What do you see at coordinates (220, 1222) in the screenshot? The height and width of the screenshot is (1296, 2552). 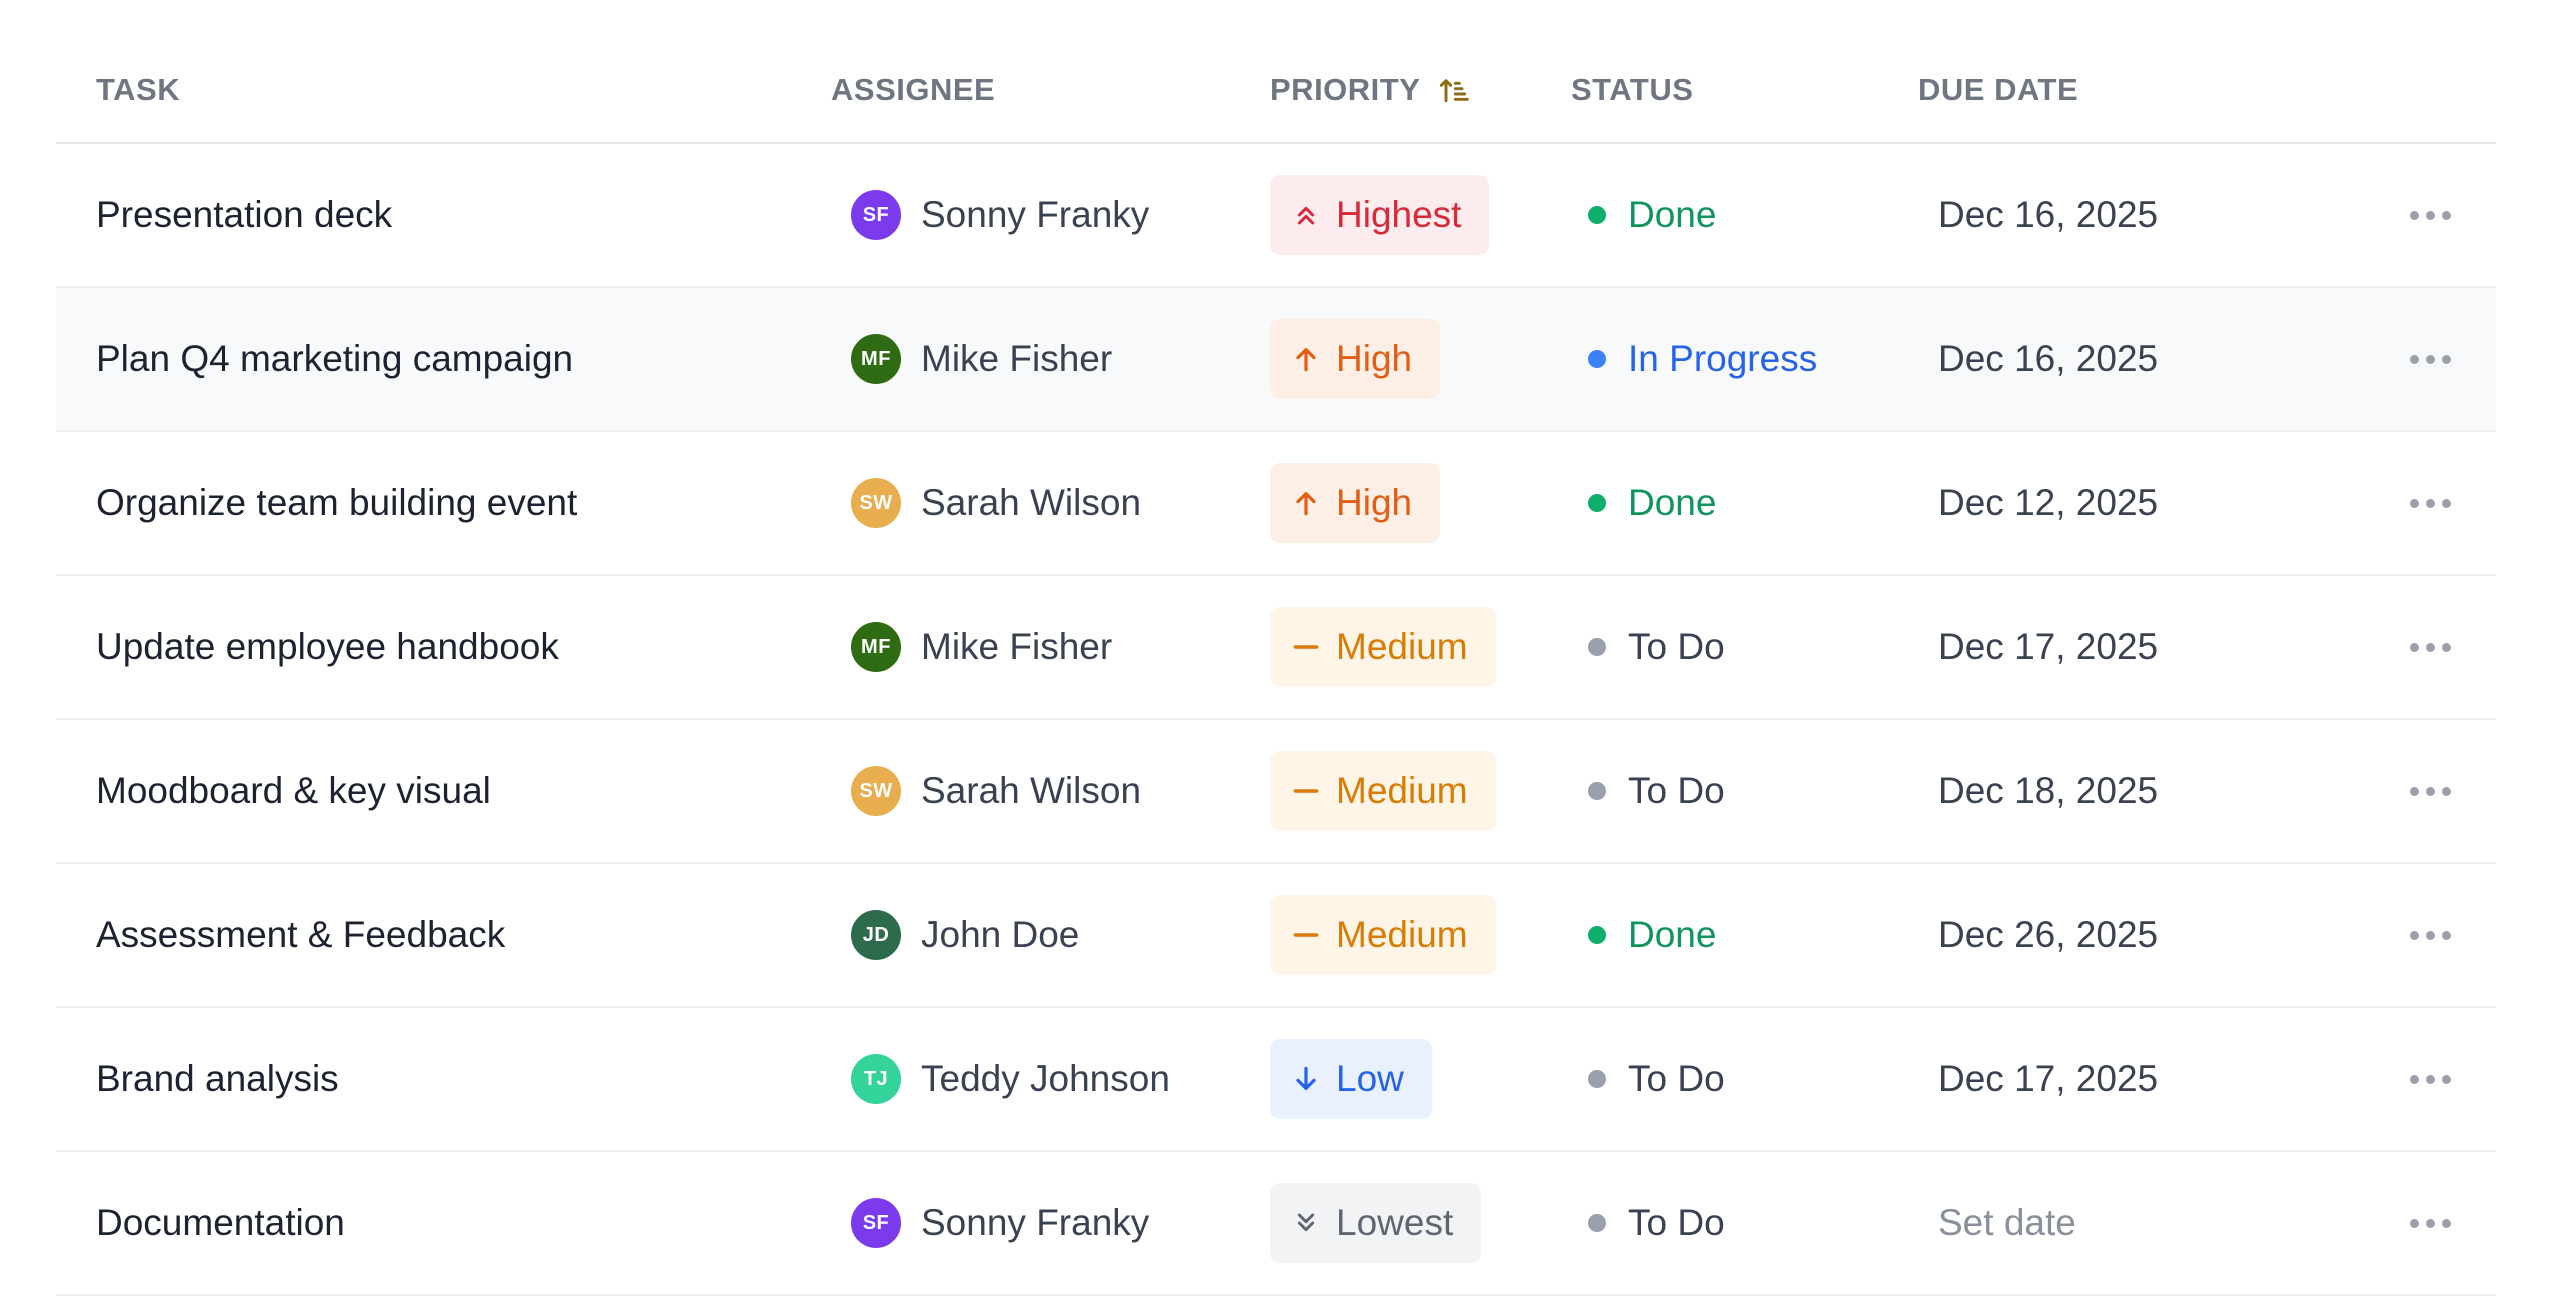 I see `task-name: Documentation` at bounding box center [220, 1222].